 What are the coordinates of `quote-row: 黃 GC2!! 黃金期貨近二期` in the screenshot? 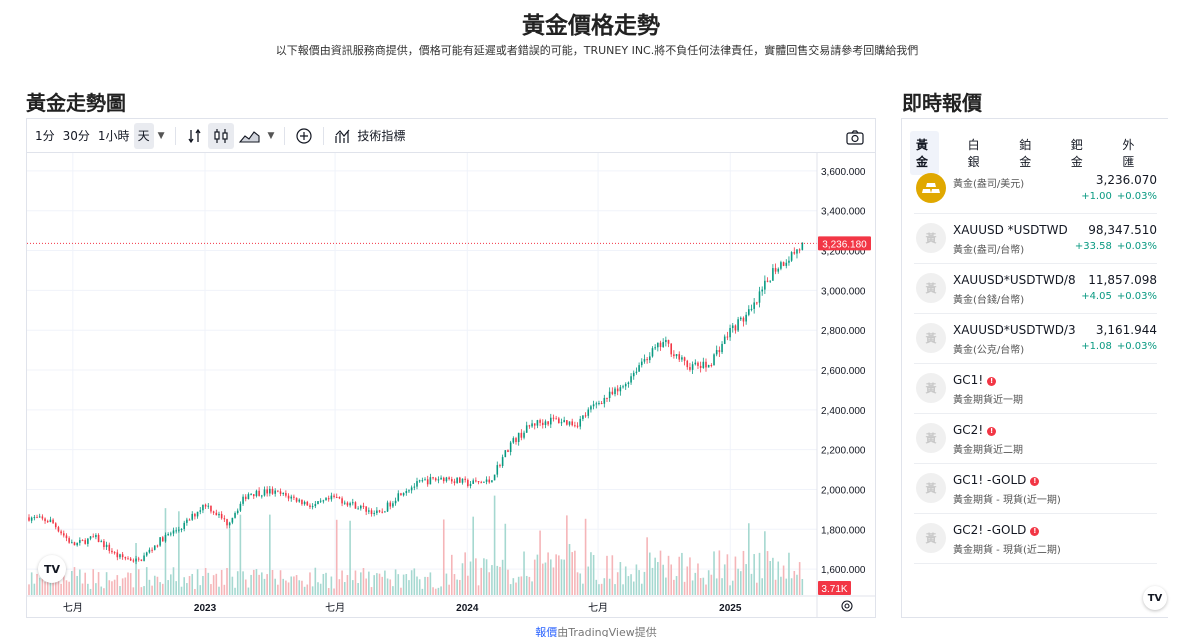 It's located at (1035, 439).